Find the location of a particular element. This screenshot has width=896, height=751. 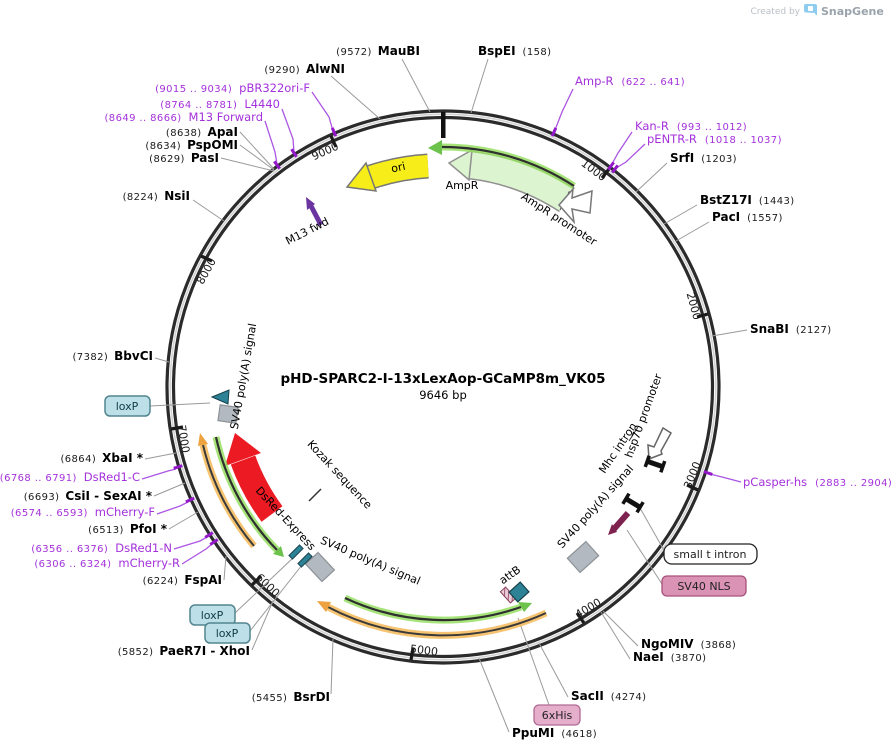

site-naei: NaeI (3870) is located at coordinates (669, 657).